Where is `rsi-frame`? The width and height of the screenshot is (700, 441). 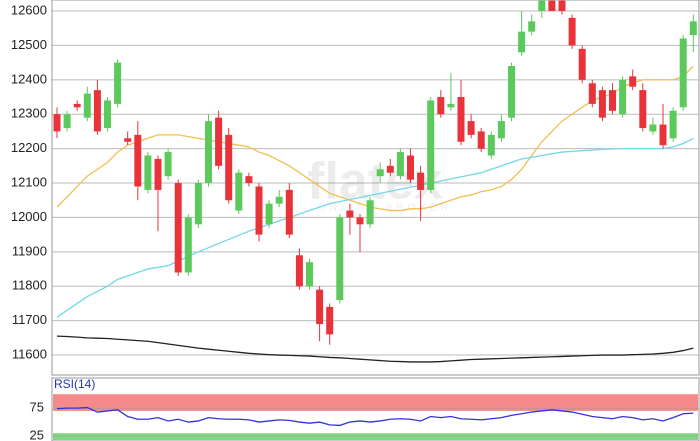
rsi-frame is located at coordinates (375, 409).